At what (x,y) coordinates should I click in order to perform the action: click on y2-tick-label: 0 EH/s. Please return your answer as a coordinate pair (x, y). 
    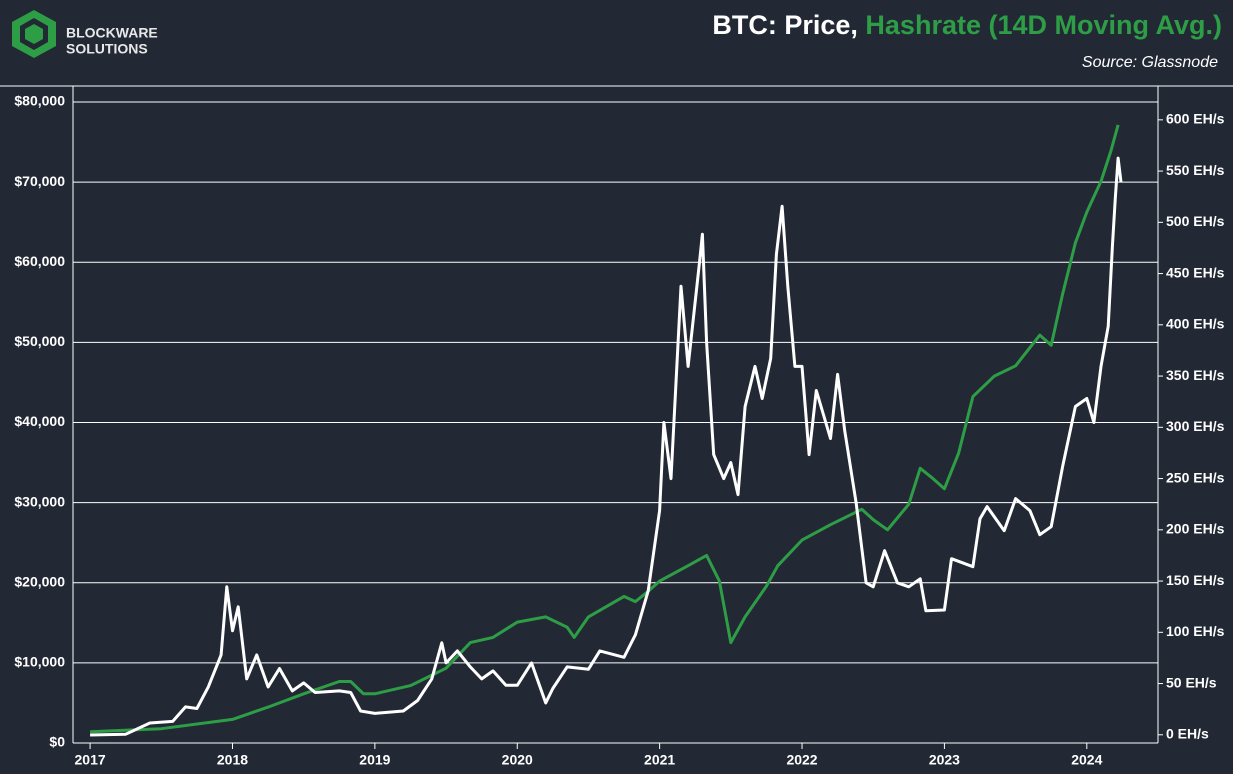
    Looking at the image, I should click on (1187, 734).